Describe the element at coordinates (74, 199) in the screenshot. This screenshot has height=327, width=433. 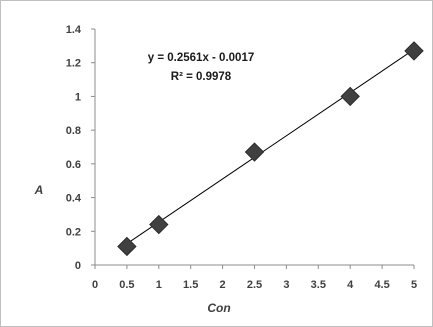
I see `y-tick-label: 0.4` at that location.